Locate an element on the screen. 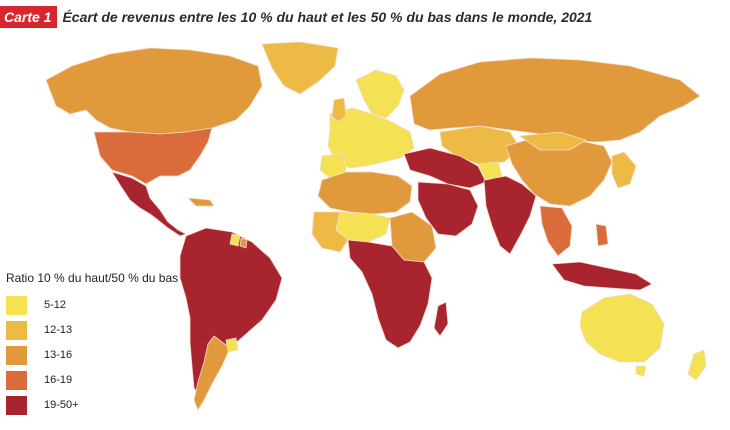  afghanistan-region is located at coordinates (490, 171).